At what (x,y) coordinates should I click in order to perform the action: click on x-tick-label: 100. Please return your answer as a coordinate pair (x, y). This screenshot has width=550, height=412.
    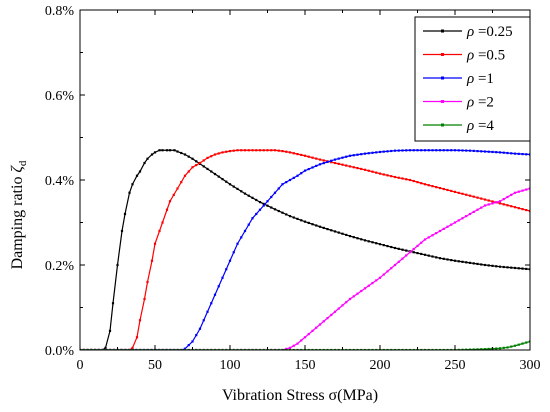
    Looking at the image, I should click on (230, 365).